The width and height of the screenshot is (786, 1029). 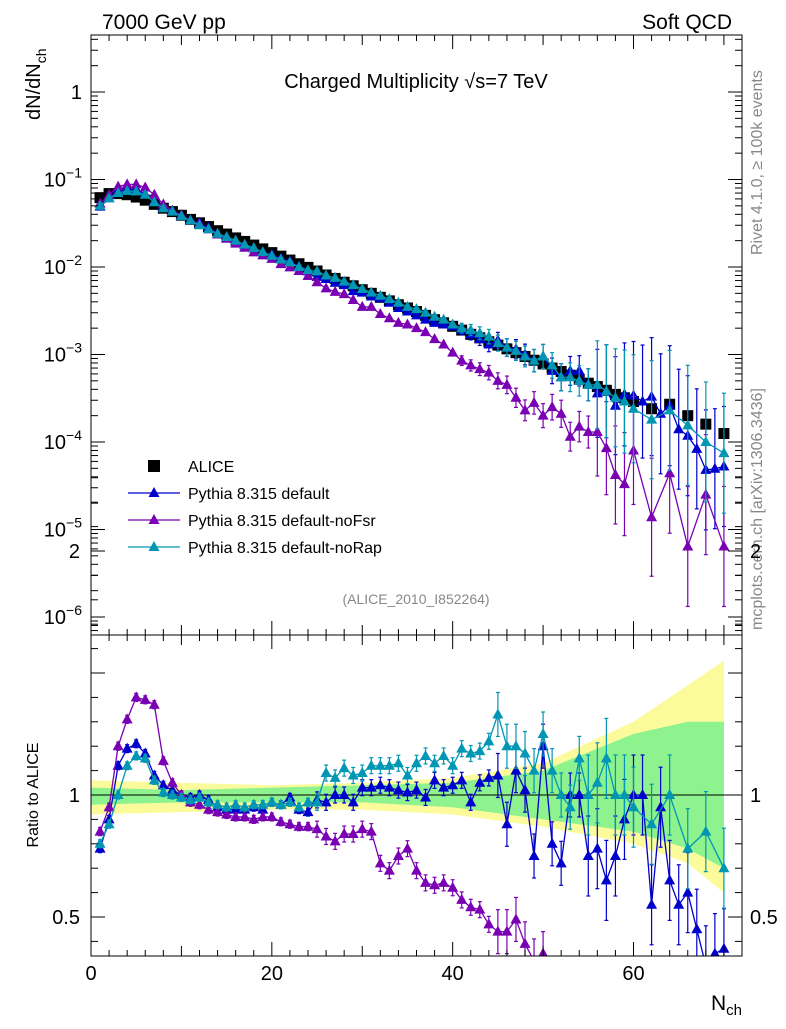 I want to click on legend-label: Pythia 8.315 default-noFsr, so click(x=282, y=521).